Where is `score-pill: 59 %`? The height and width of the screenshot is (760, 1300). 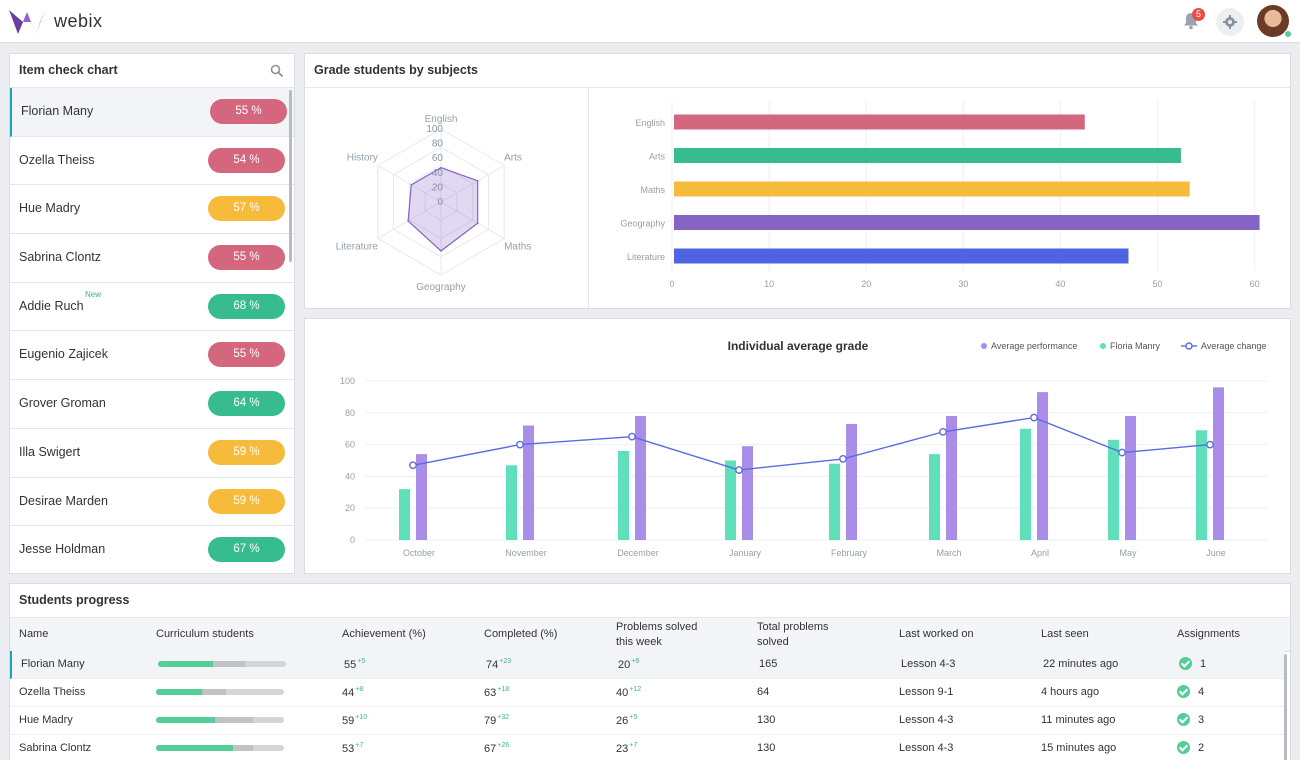
score-pill: 59 % is located at coordinates (246, 501).